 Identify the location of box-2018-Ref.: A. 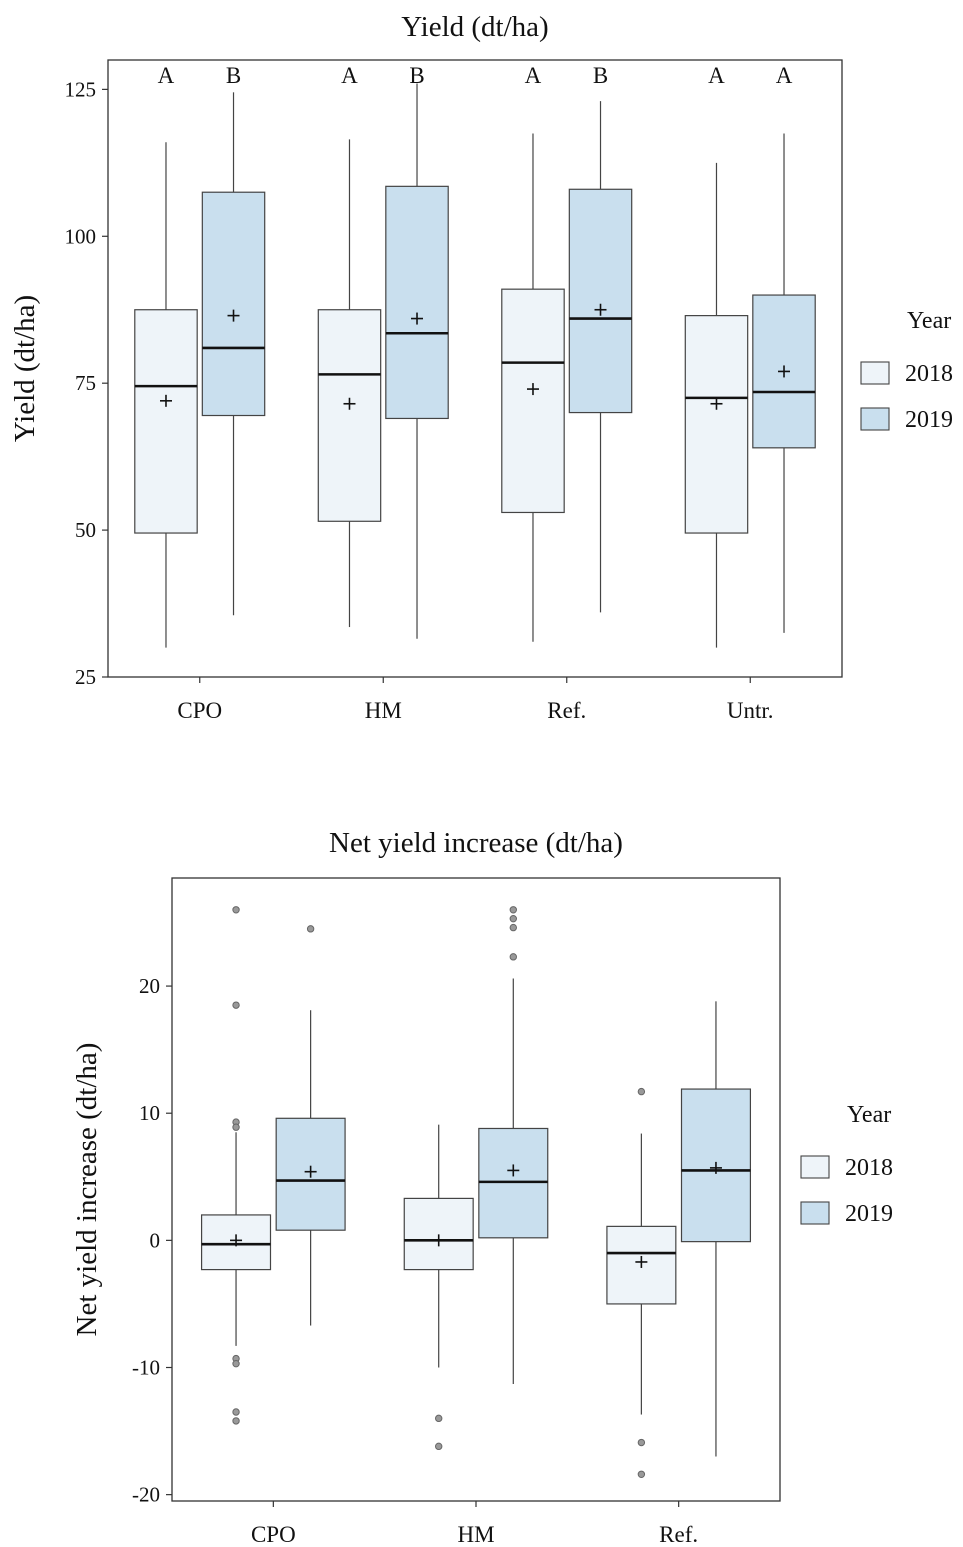
(533, 352).